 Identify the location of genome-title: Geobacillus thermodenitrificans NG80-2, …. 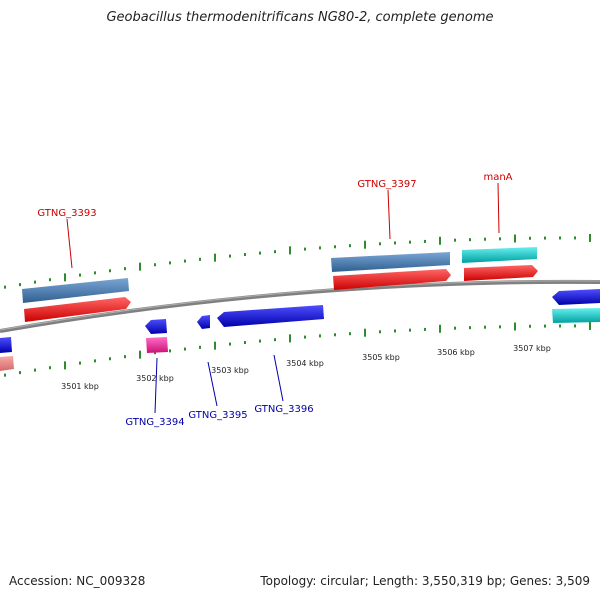
(300, 17).